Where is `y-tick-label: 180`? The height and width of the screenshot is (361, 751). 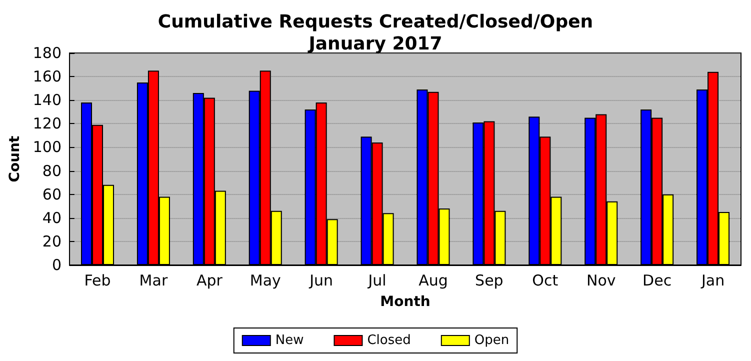 y-tick-label: 180 is located at coordinates (47, 53).